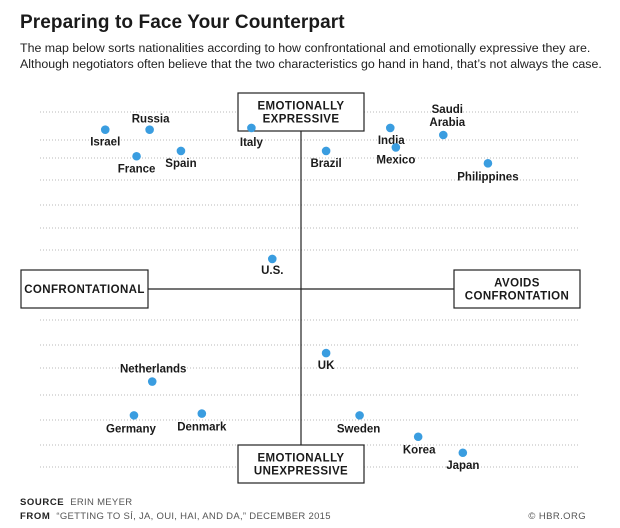  What do you see at coordinates (202, 428) in the screenshot?
I see `point-label: Denmark` at bounding box center [202, 428].